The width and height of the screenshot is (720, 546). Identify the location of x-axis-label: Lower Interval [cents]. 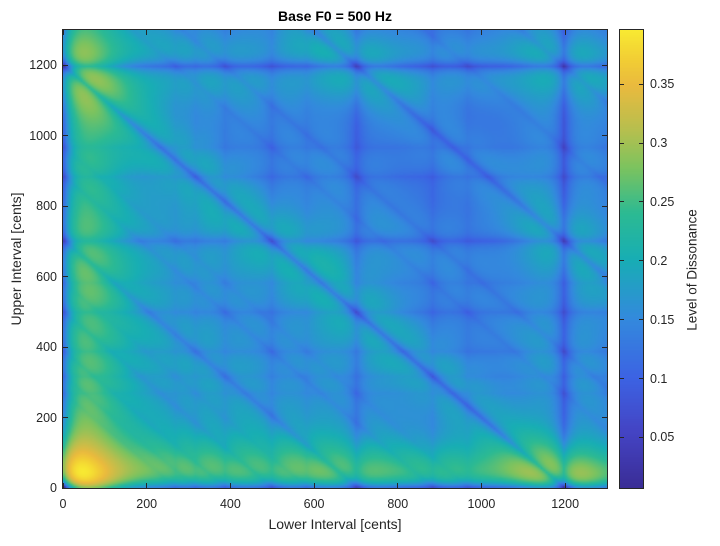
(335, 524).